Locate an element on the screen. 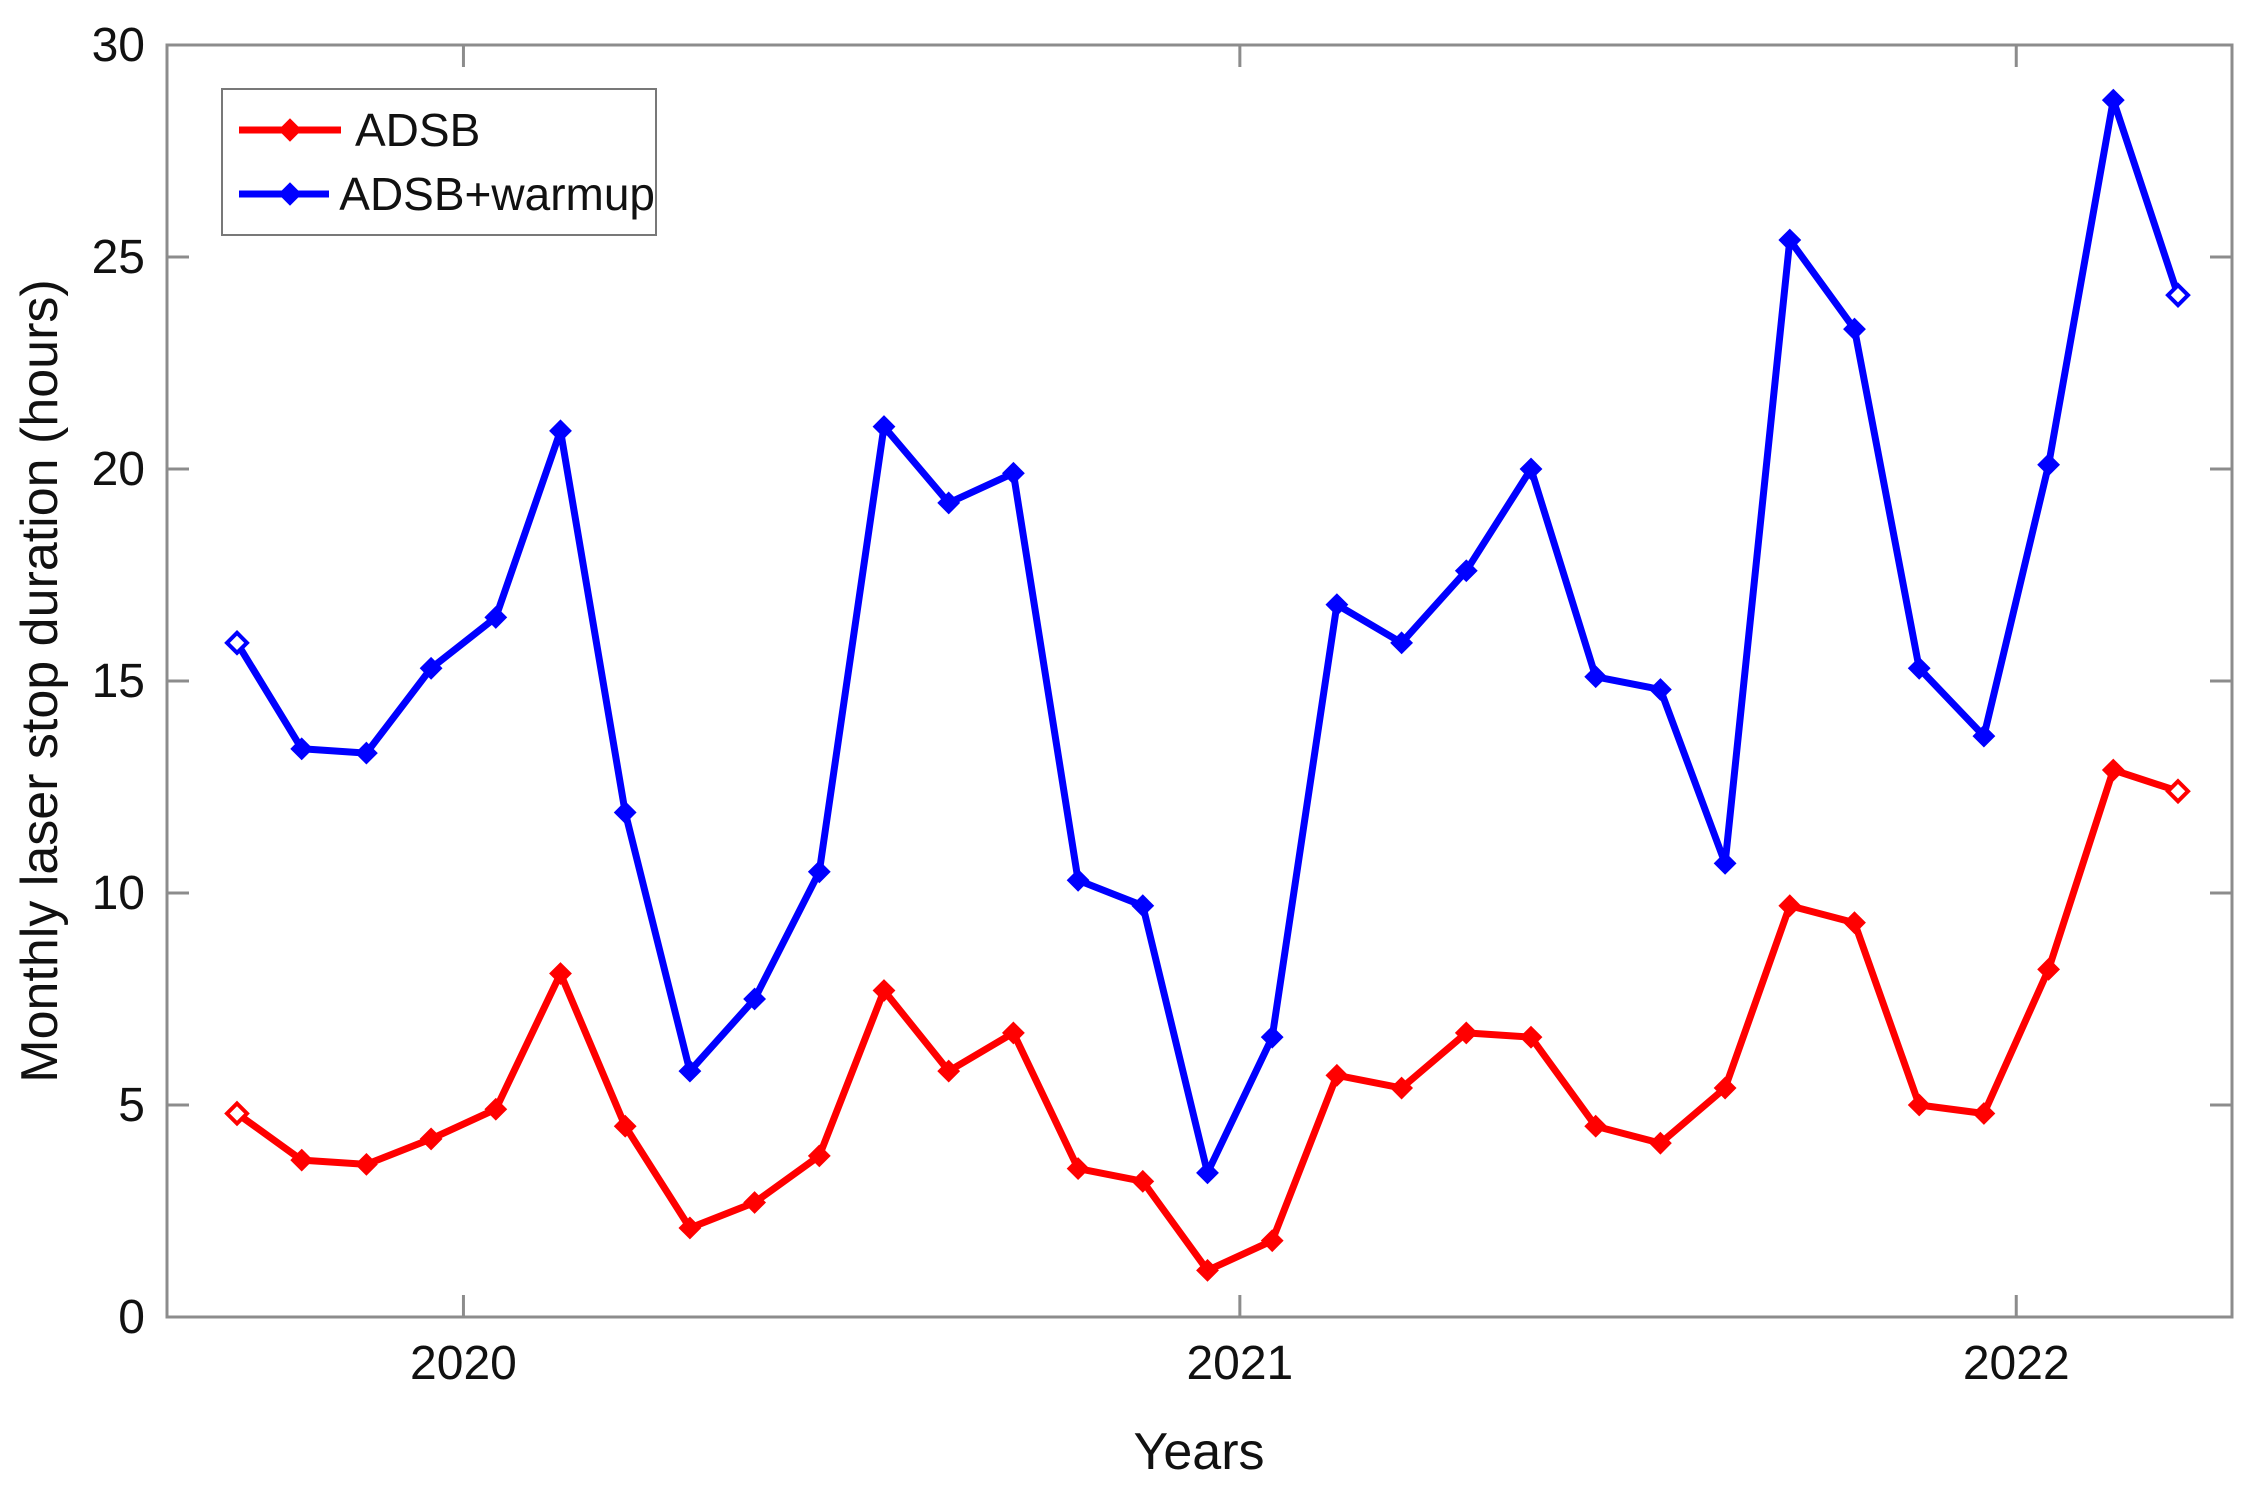 Image resolution: width=2262 pixels, height=1502 pixels. y-tick-label: 5 is located at coordinates (131, 1105).